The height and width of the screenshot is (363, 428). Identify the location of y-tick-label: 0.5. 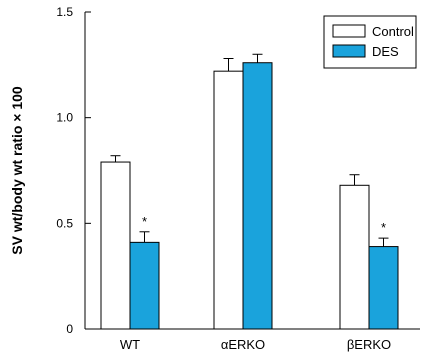
(64, 223).